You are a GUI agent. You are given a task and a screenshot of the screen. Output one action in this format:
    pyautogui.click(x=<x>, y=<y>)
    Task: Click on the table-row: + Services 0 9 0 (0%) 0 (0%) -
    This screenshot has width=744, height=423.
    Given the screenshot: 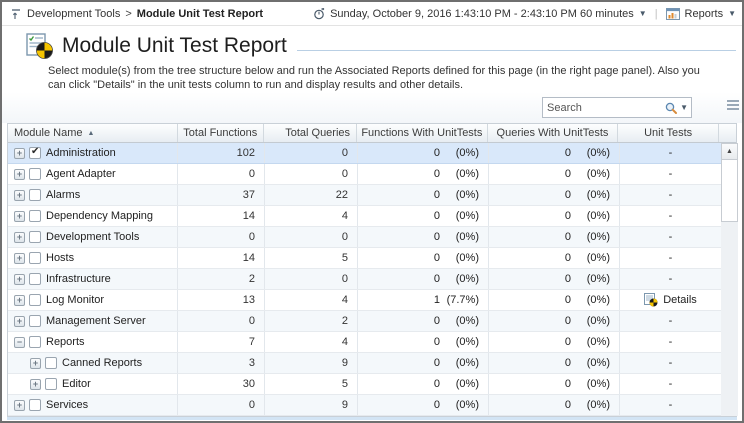 What is the action you would take?
    pyautogui.click(x=364, y=405)
    